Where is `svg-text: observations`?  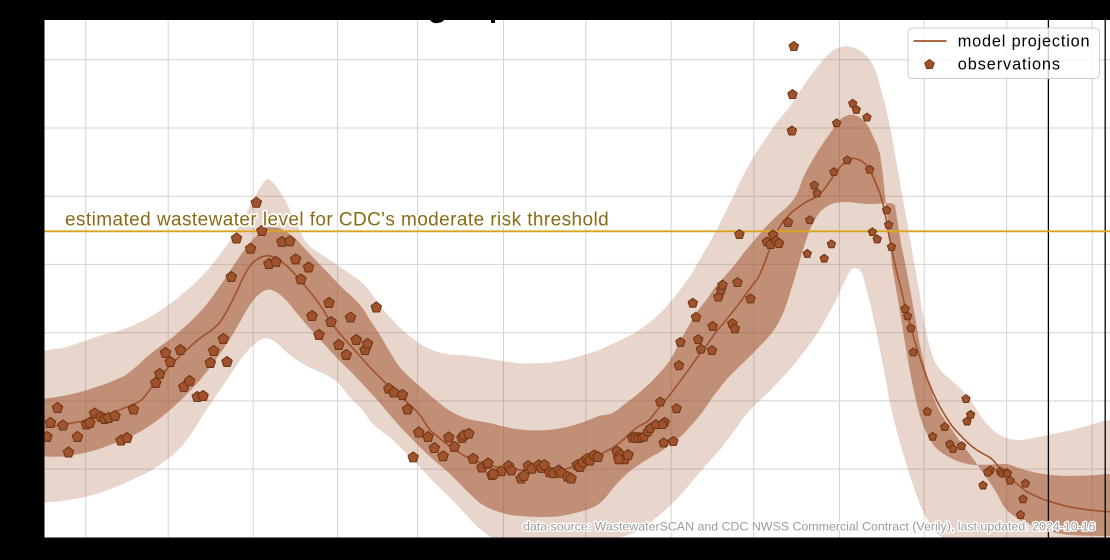
svg-text: observations is located at coordinates (1009, 64).